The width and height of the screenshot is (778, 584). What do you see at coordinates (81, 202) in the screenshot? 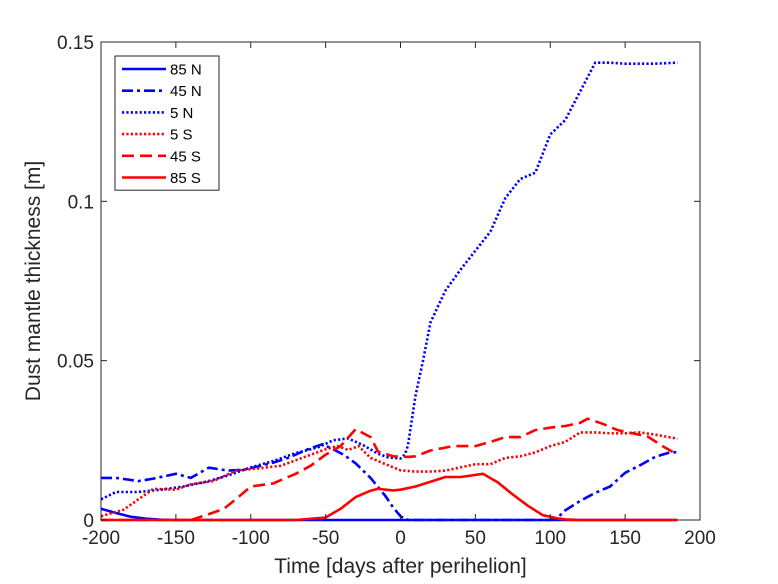
I see `y-tick-label: 0.1` at bounding box center [81, 202].